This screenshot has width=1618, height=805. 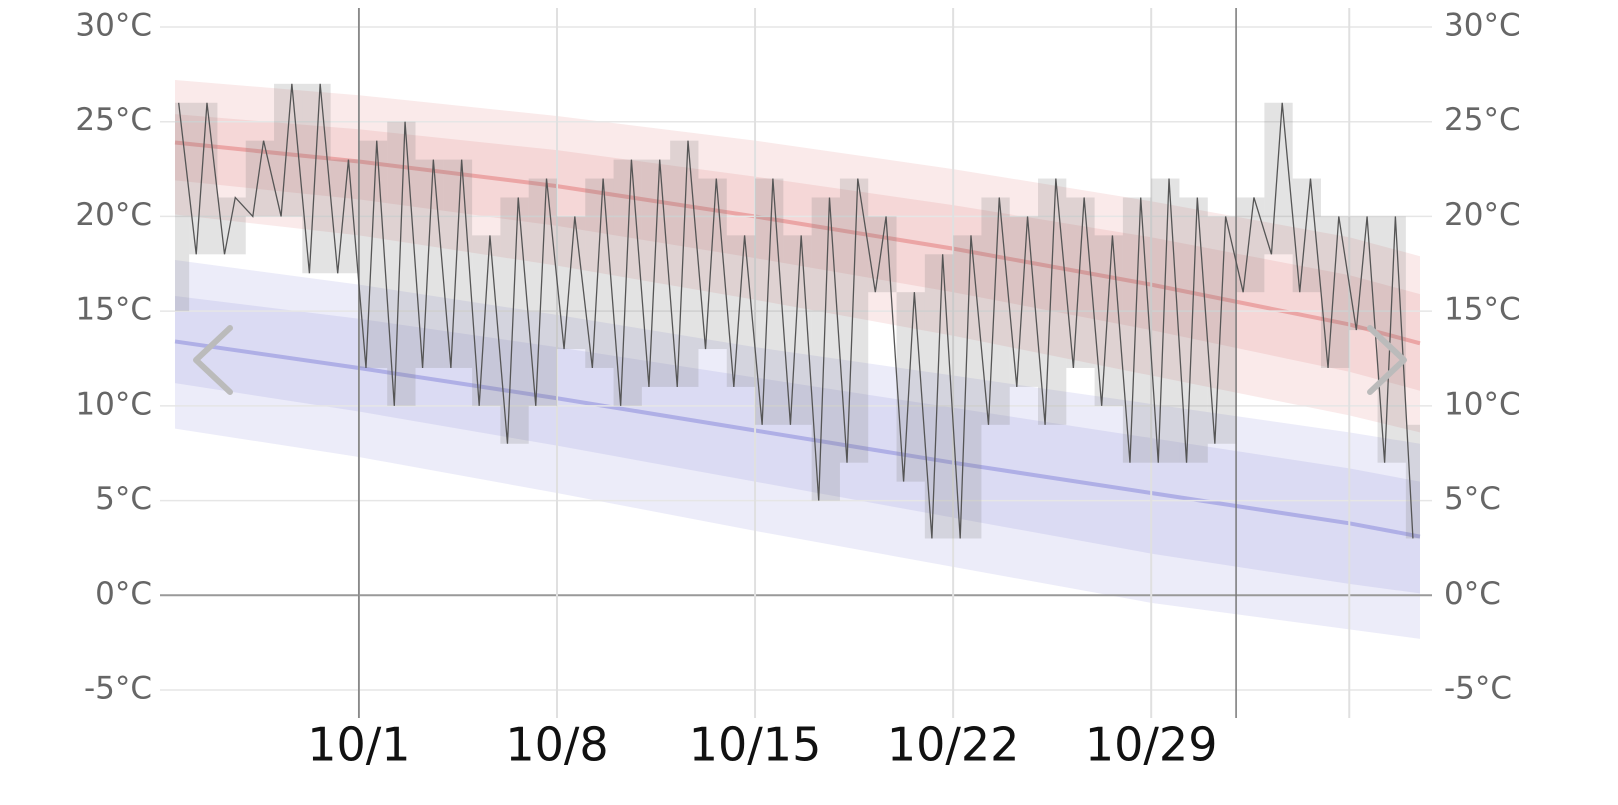 What do you see at coordinates (1482, 26) in the screenshot?
I see `y-tick-label-right: 30°C` at bounding box center [1482, 26].